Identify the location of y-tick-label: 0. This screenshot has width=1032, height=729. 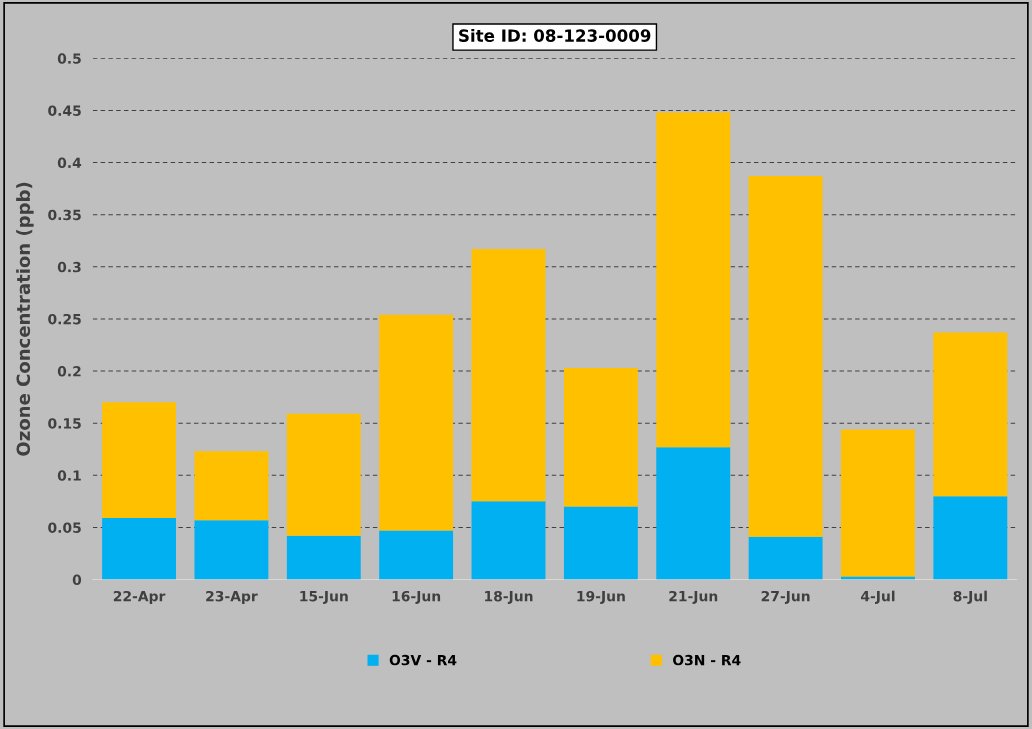
(77, 580).